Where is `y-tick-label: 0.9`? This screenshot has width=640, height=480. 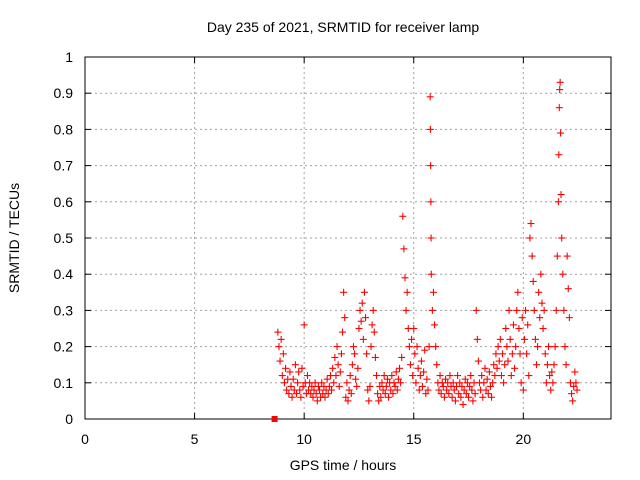 y-tick-label: 0.9 is located at coordinates (64, 93).